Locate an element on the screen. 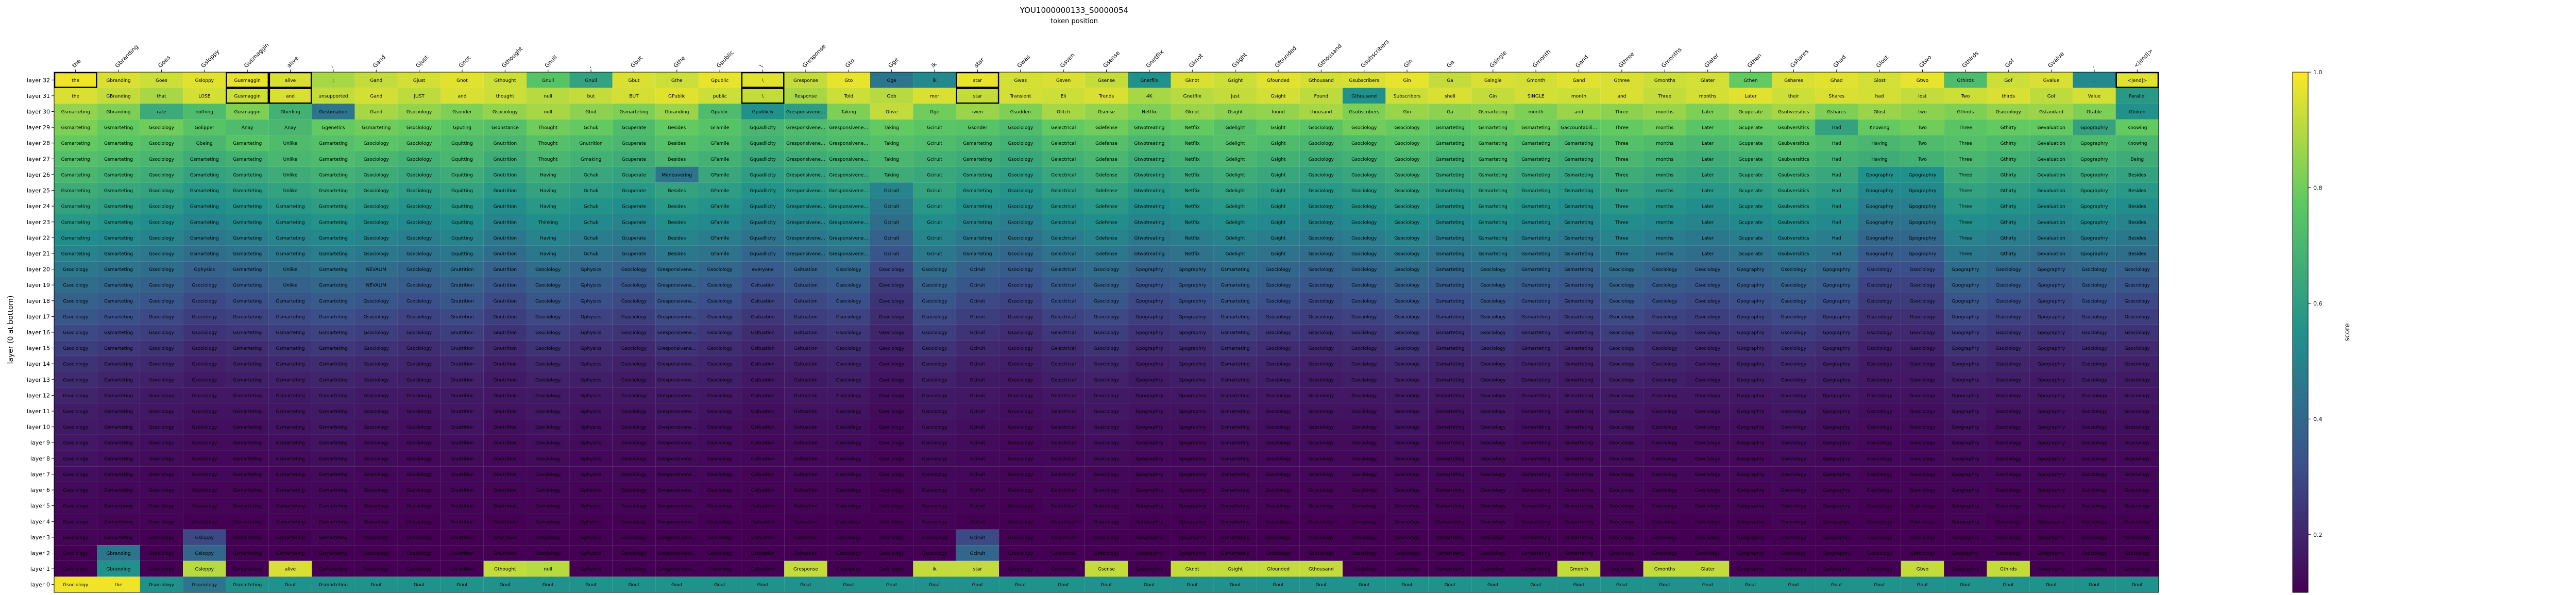 The height and width of the screenshot is (595, 2576). cell-label: Value is located at coordinates (2094, 96).